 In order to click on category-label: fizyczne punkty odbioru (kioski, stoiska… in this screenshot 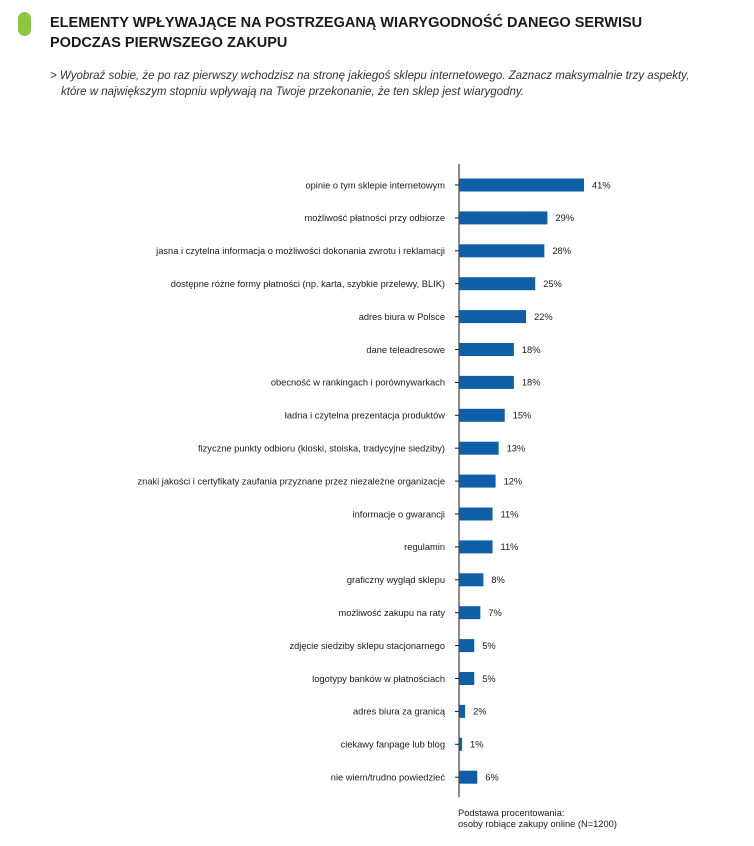, I will do `click(321, 449)`.